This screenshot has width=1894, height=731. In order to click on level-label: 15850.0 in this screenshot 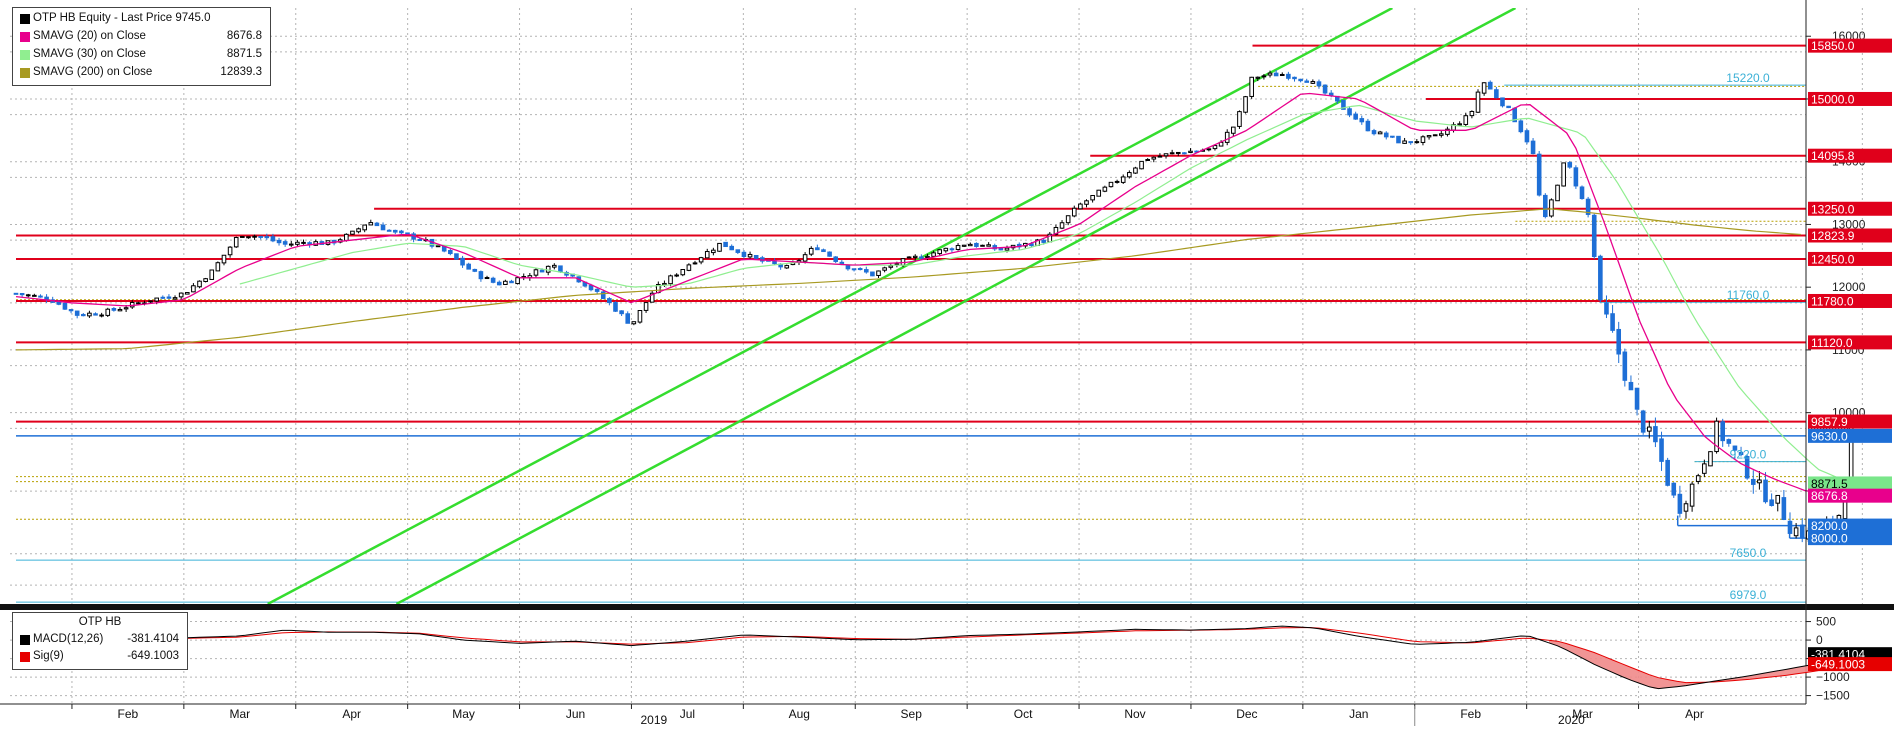, I will do `click(1833, 46)`.